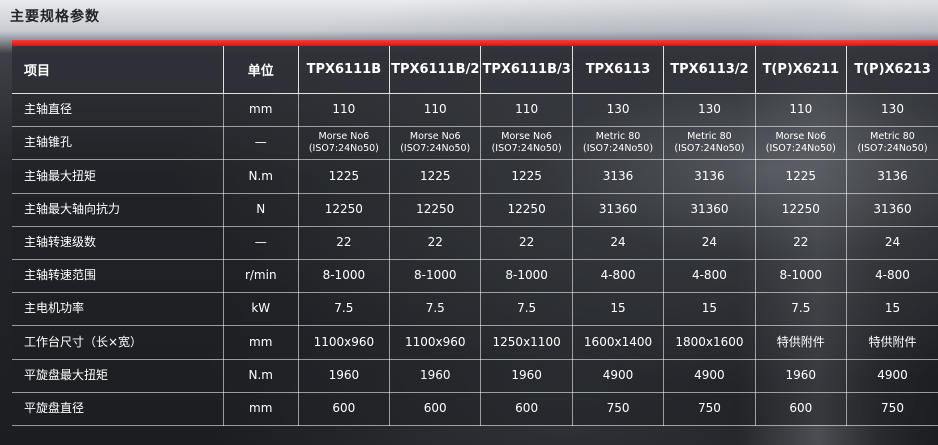  What do you see at coordinates (801, 241) in the screenshot?
I see `spec-value: 22` at bounding box center [801, 241].